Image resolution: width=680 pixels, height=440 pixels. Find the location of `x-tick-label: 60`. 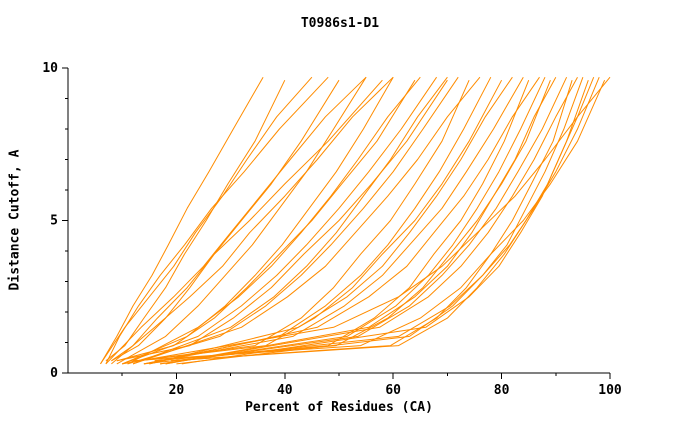

x-tick-label: 60 is located at coordinates (393, 390).